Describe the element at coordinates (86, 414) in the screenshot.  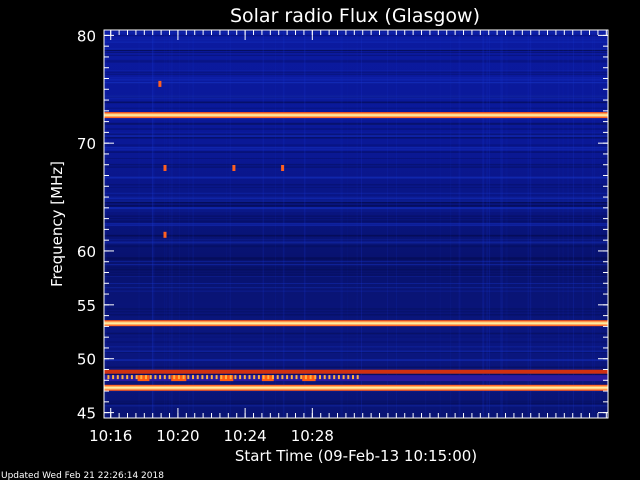
I see `y-tick-label: 45` at that location.